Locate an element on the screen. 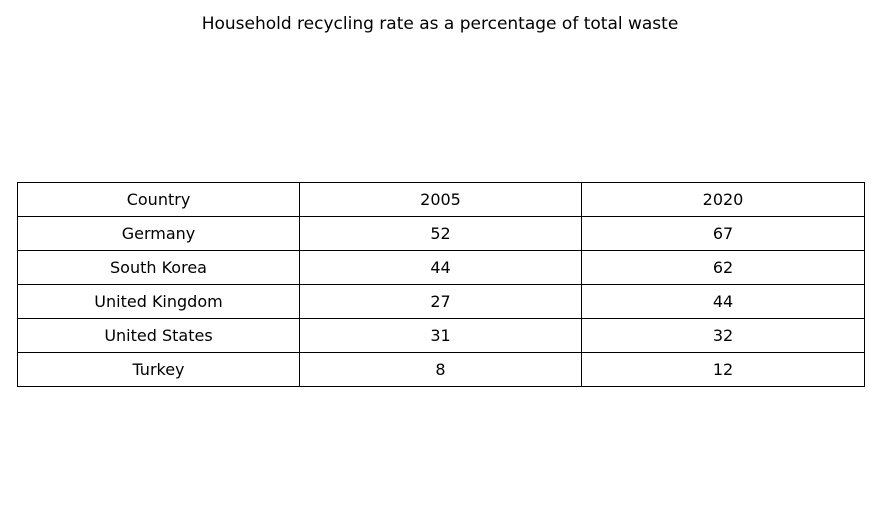 Image resolution: width=880 pixels, height=528 pixels. table-row: Germany 52 67 is located at coordinates (441, 233).